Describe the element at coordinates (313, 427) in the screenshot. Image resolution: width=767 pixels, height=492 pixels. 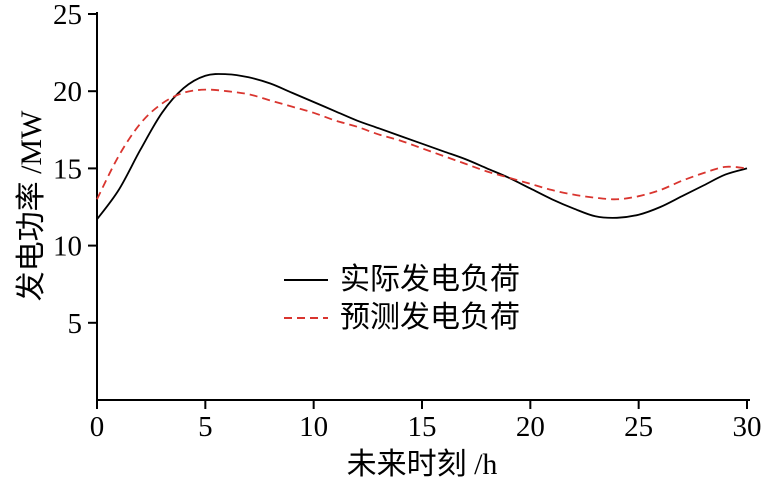
I see `x-tick-label: 10` at that location.